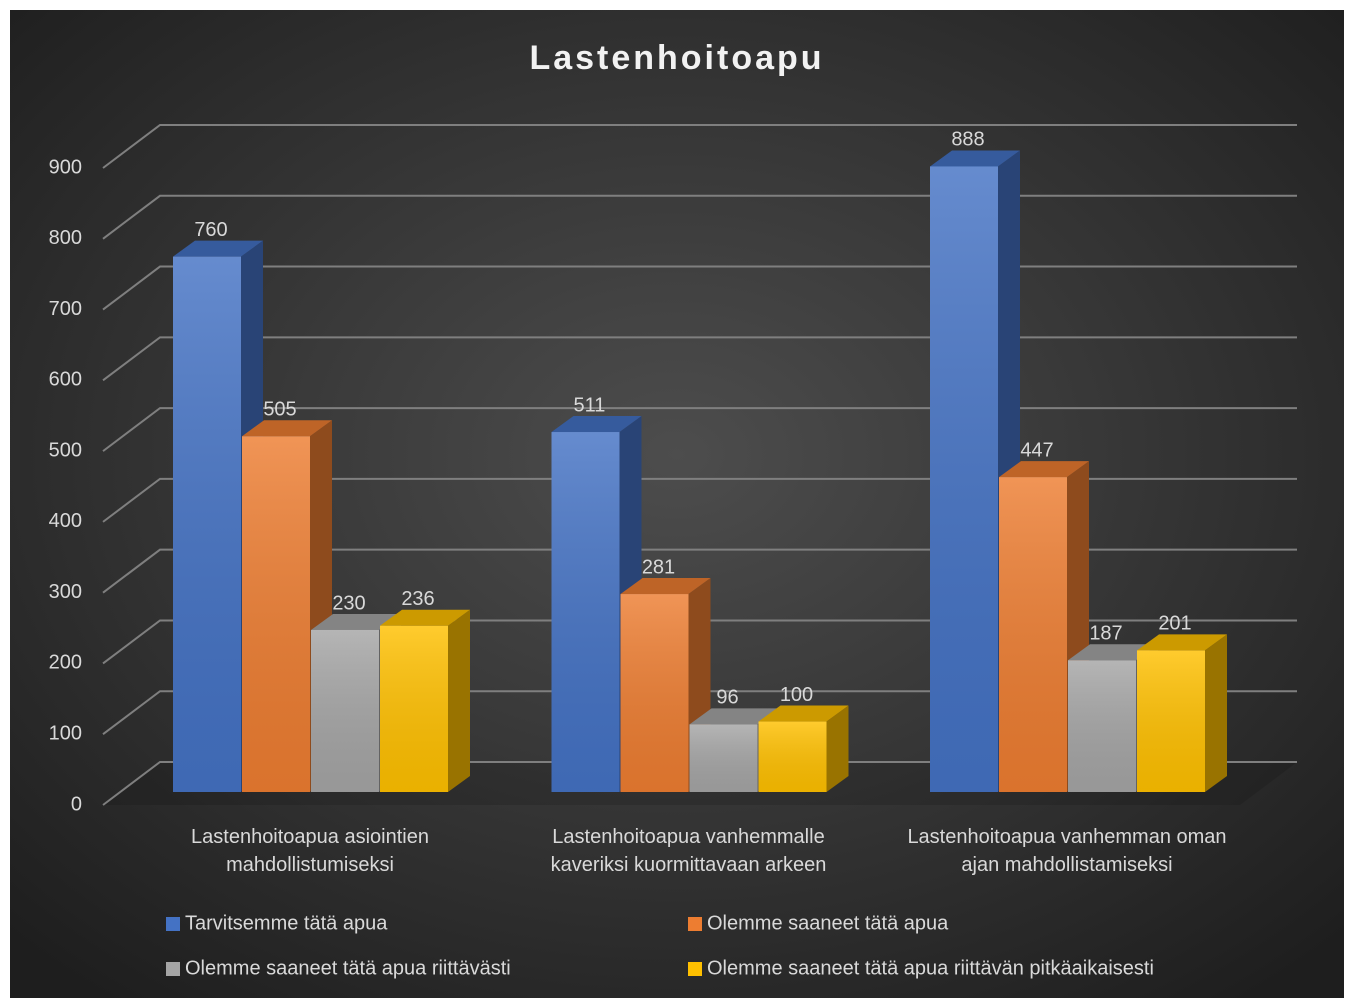 The image size is (1354, 998). I want to click on y-tick-label: 900, so click(65, 167).